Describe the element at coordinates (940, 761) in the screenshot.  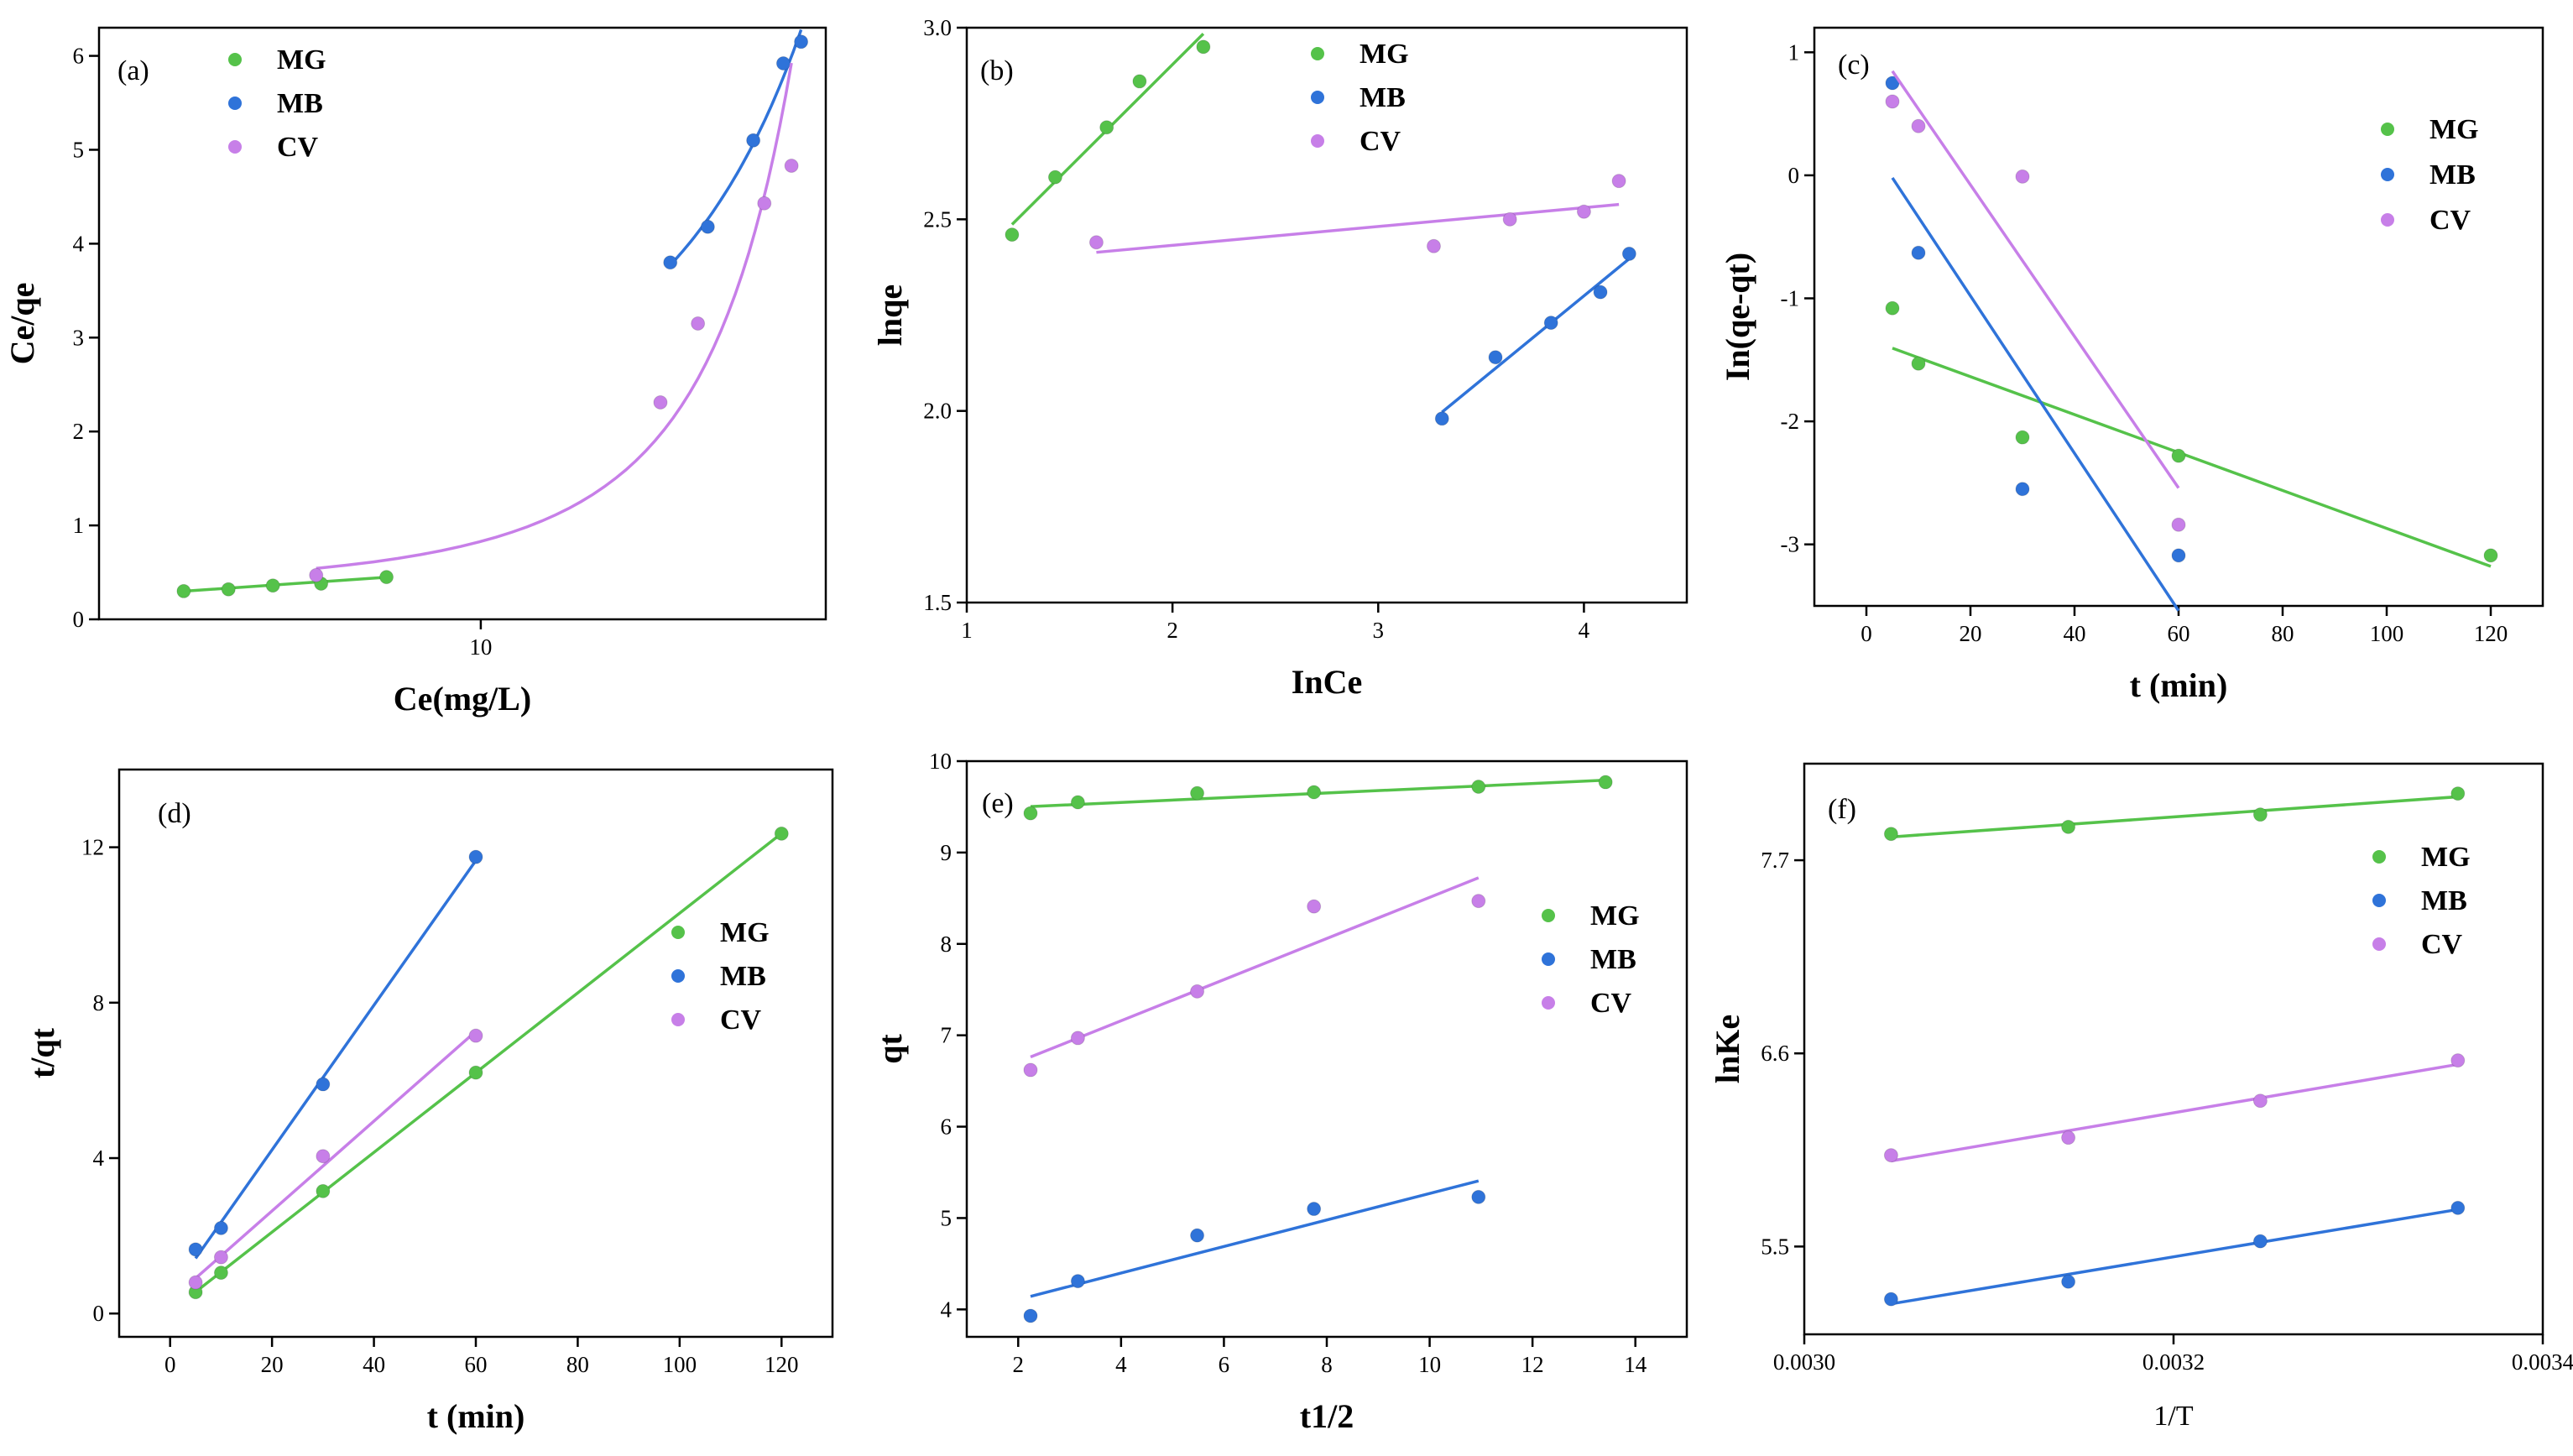
I see `y-tick-label: 10` at that location.